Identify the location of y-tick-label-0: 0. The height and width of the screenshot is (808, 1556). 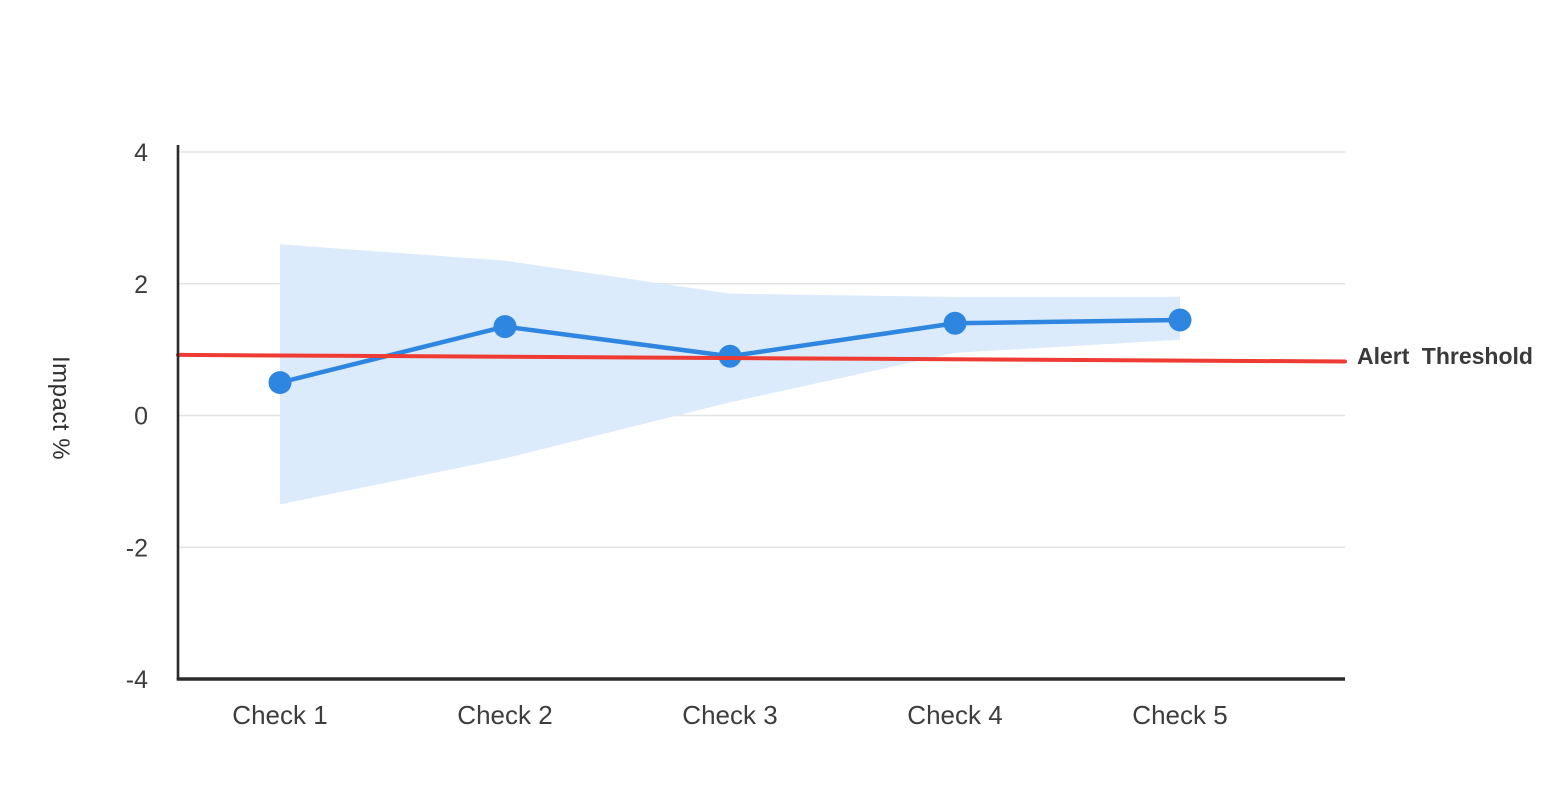
(141, 417).